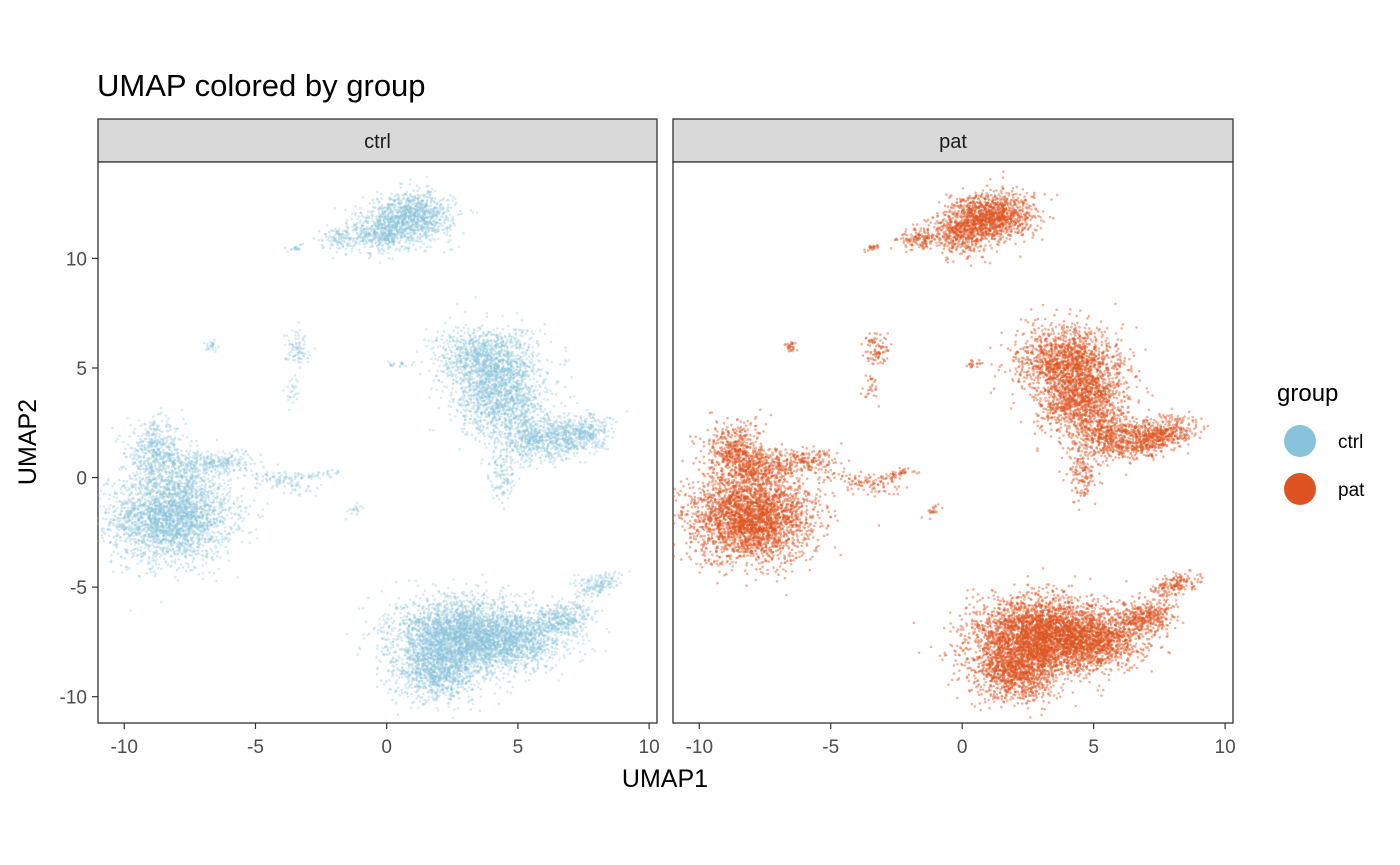 This screenshot has width=1400, height=865. What do you see at coordinates (377, 142) in the screenshot?
I see `facet-strip-label-ctrl: ctrl` at bounding box center [377, 142].